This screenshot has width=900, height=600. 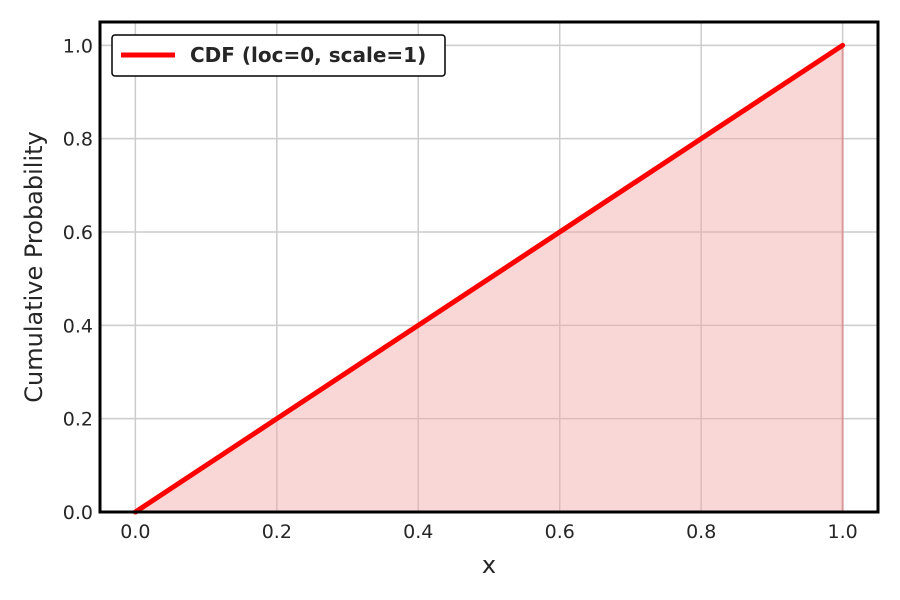 What do you see at coordinates (418, 532) in the screenshot?
I see `x-tick-label: 0.4` at bounding box center [418, 532].